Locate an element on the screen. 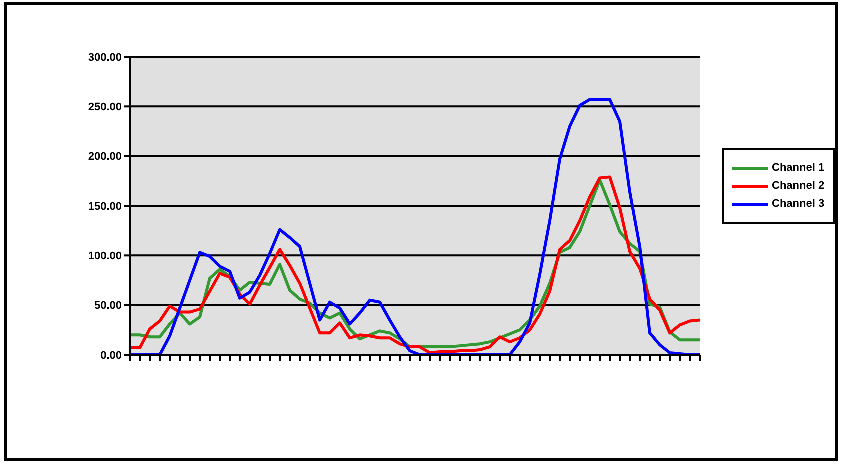 The image size is (847, 465). y-tick-label: 0.00 is located at coordinates (111, 356).